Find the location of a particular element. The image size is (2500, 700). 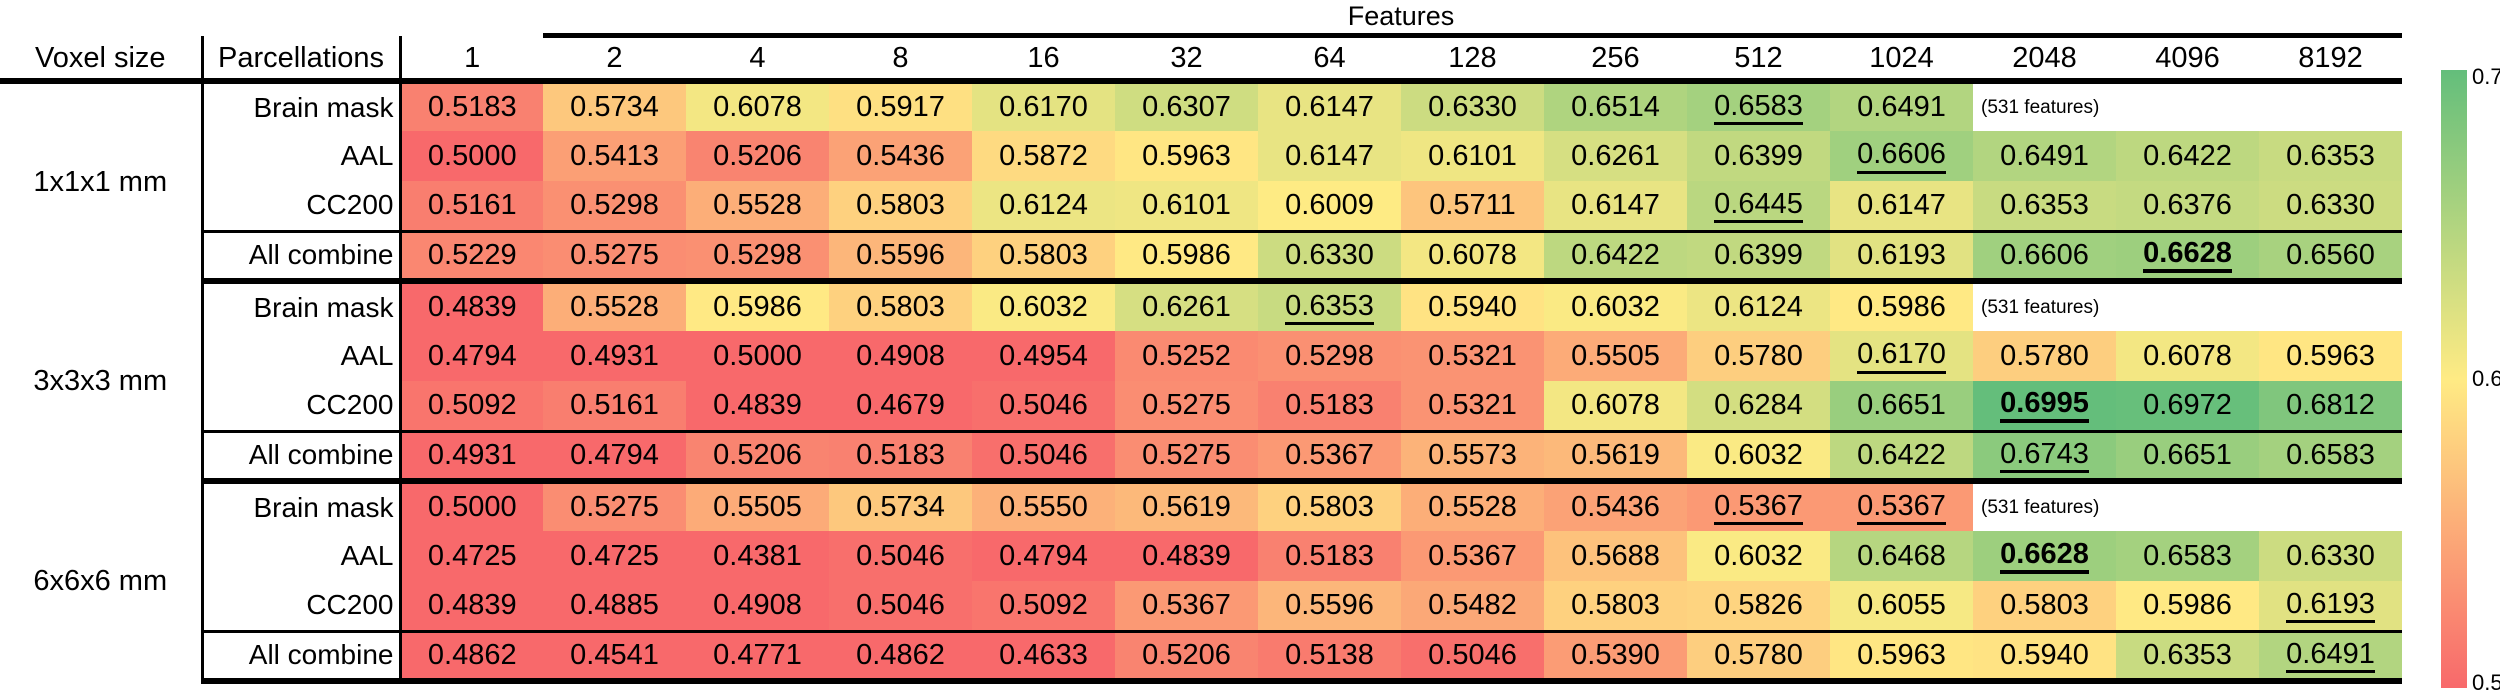

parcellation-label: CC200 is located at coordinates (302, 206).